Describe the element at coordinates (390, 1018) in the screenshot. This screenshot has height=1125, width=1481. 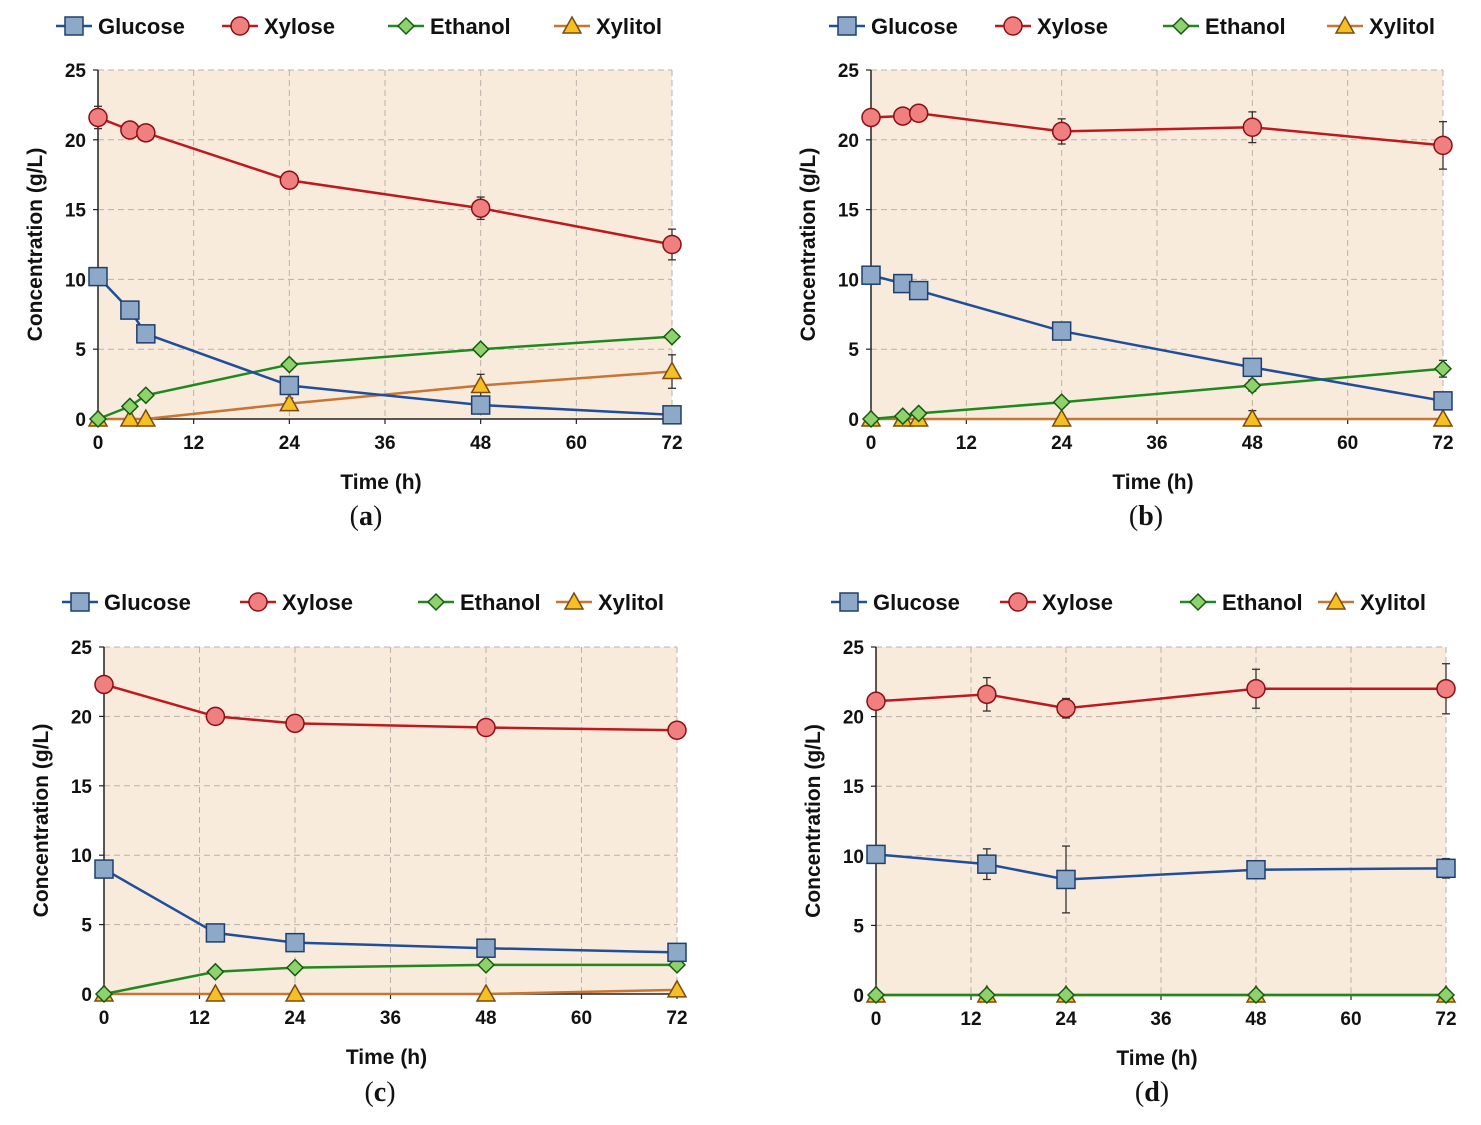
I see `x-tick-label-c-36: 36` at that location.